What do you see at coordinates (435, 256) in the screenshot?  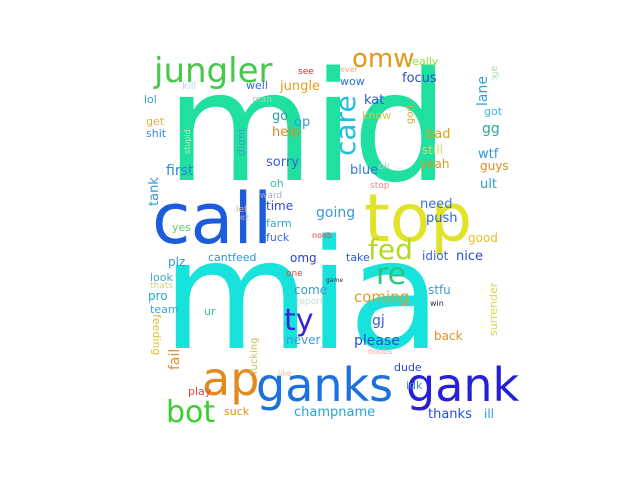 I see `word: idiot` at bounding box center [435, 256].